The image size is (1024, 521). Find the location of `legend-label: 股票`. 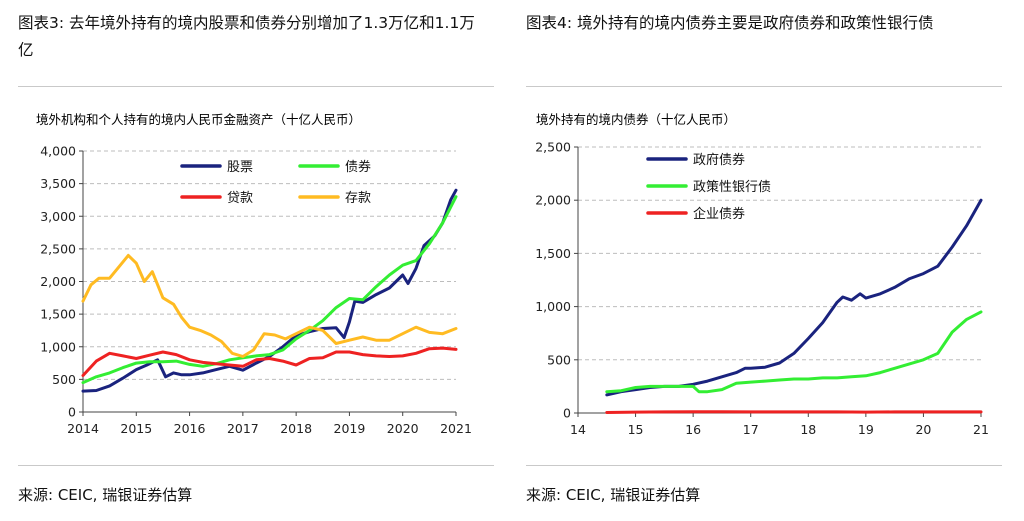

legend-label: 股票 is located at coordinates (240, 167).